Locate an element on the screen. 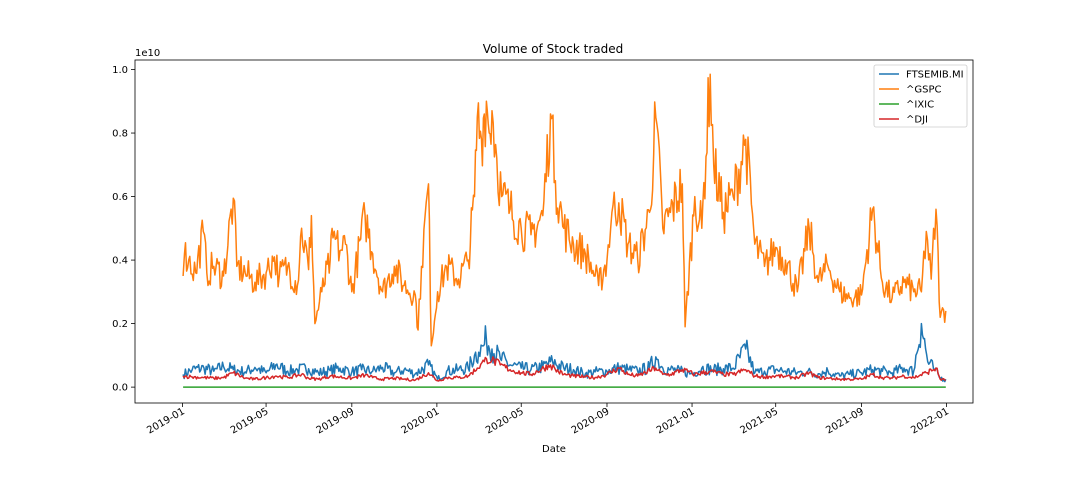 The width and height of the screenshot is (1080, 504). y-offset-label: 1e10 is located at coordinates (147, 53).